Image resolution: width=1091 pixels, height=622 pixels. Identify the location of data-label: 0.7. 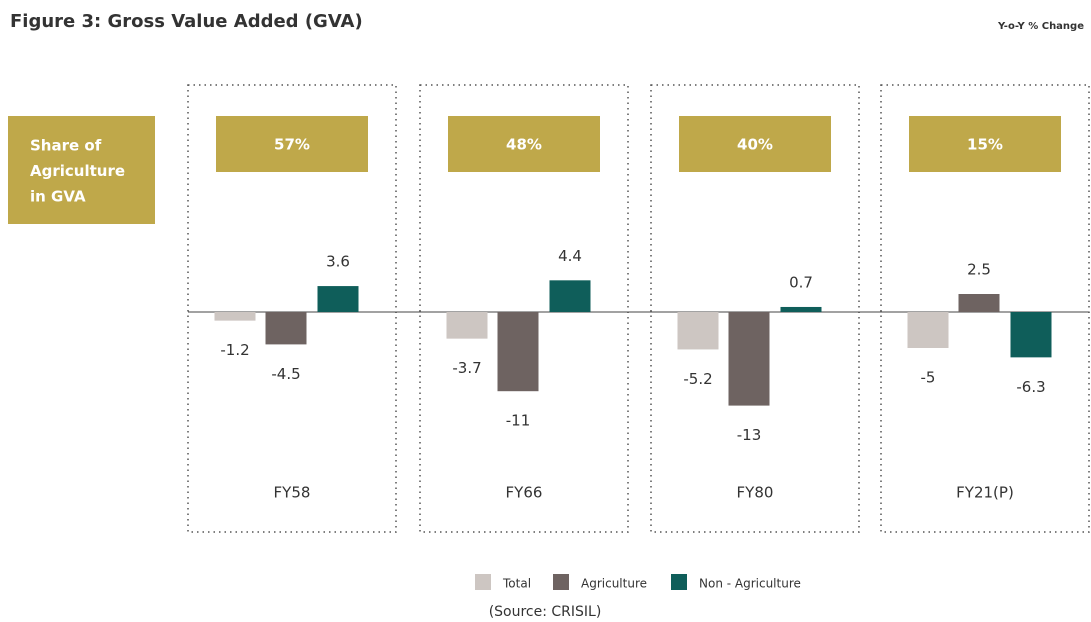
(801, 282).